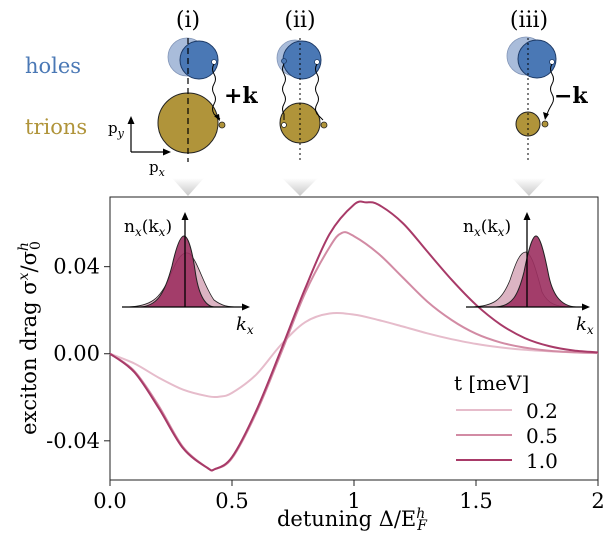 The height and width of the screenshot is (533, 603). Describe the element at coordinates (188, 187) in the screenshot. I see `funnel-i` at that location.